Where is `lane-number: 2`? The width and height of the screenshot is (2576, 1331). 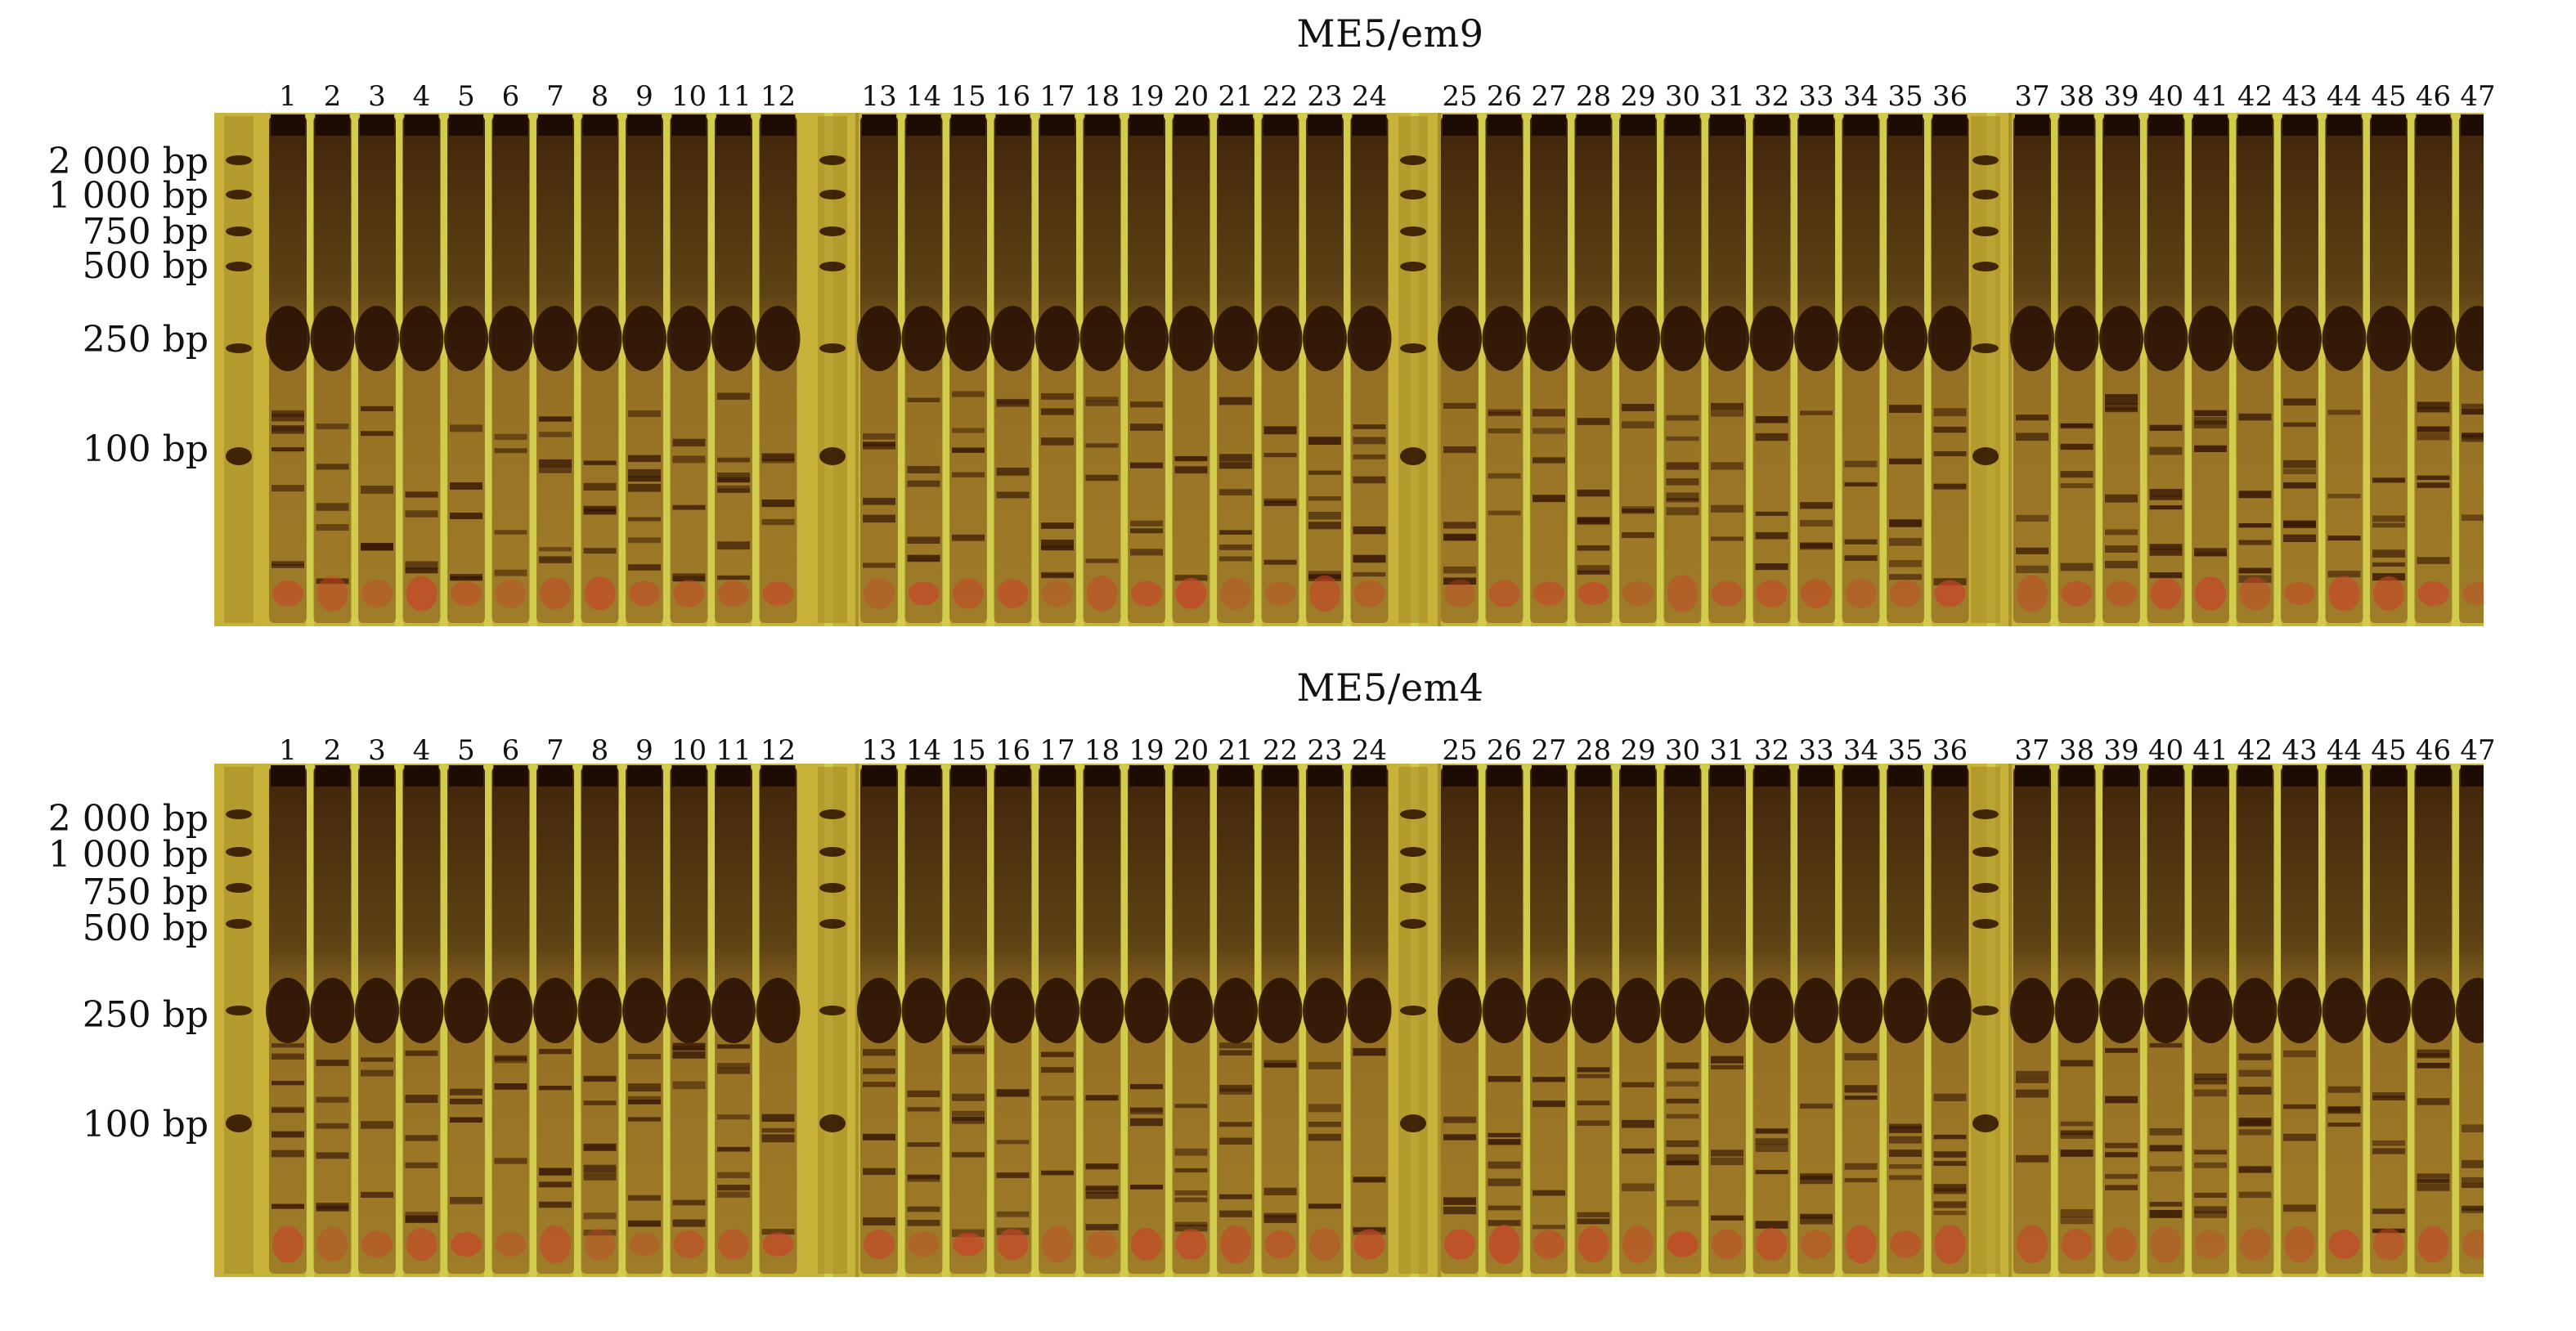
lane-number: 2 is located at coordinates (333, 96).